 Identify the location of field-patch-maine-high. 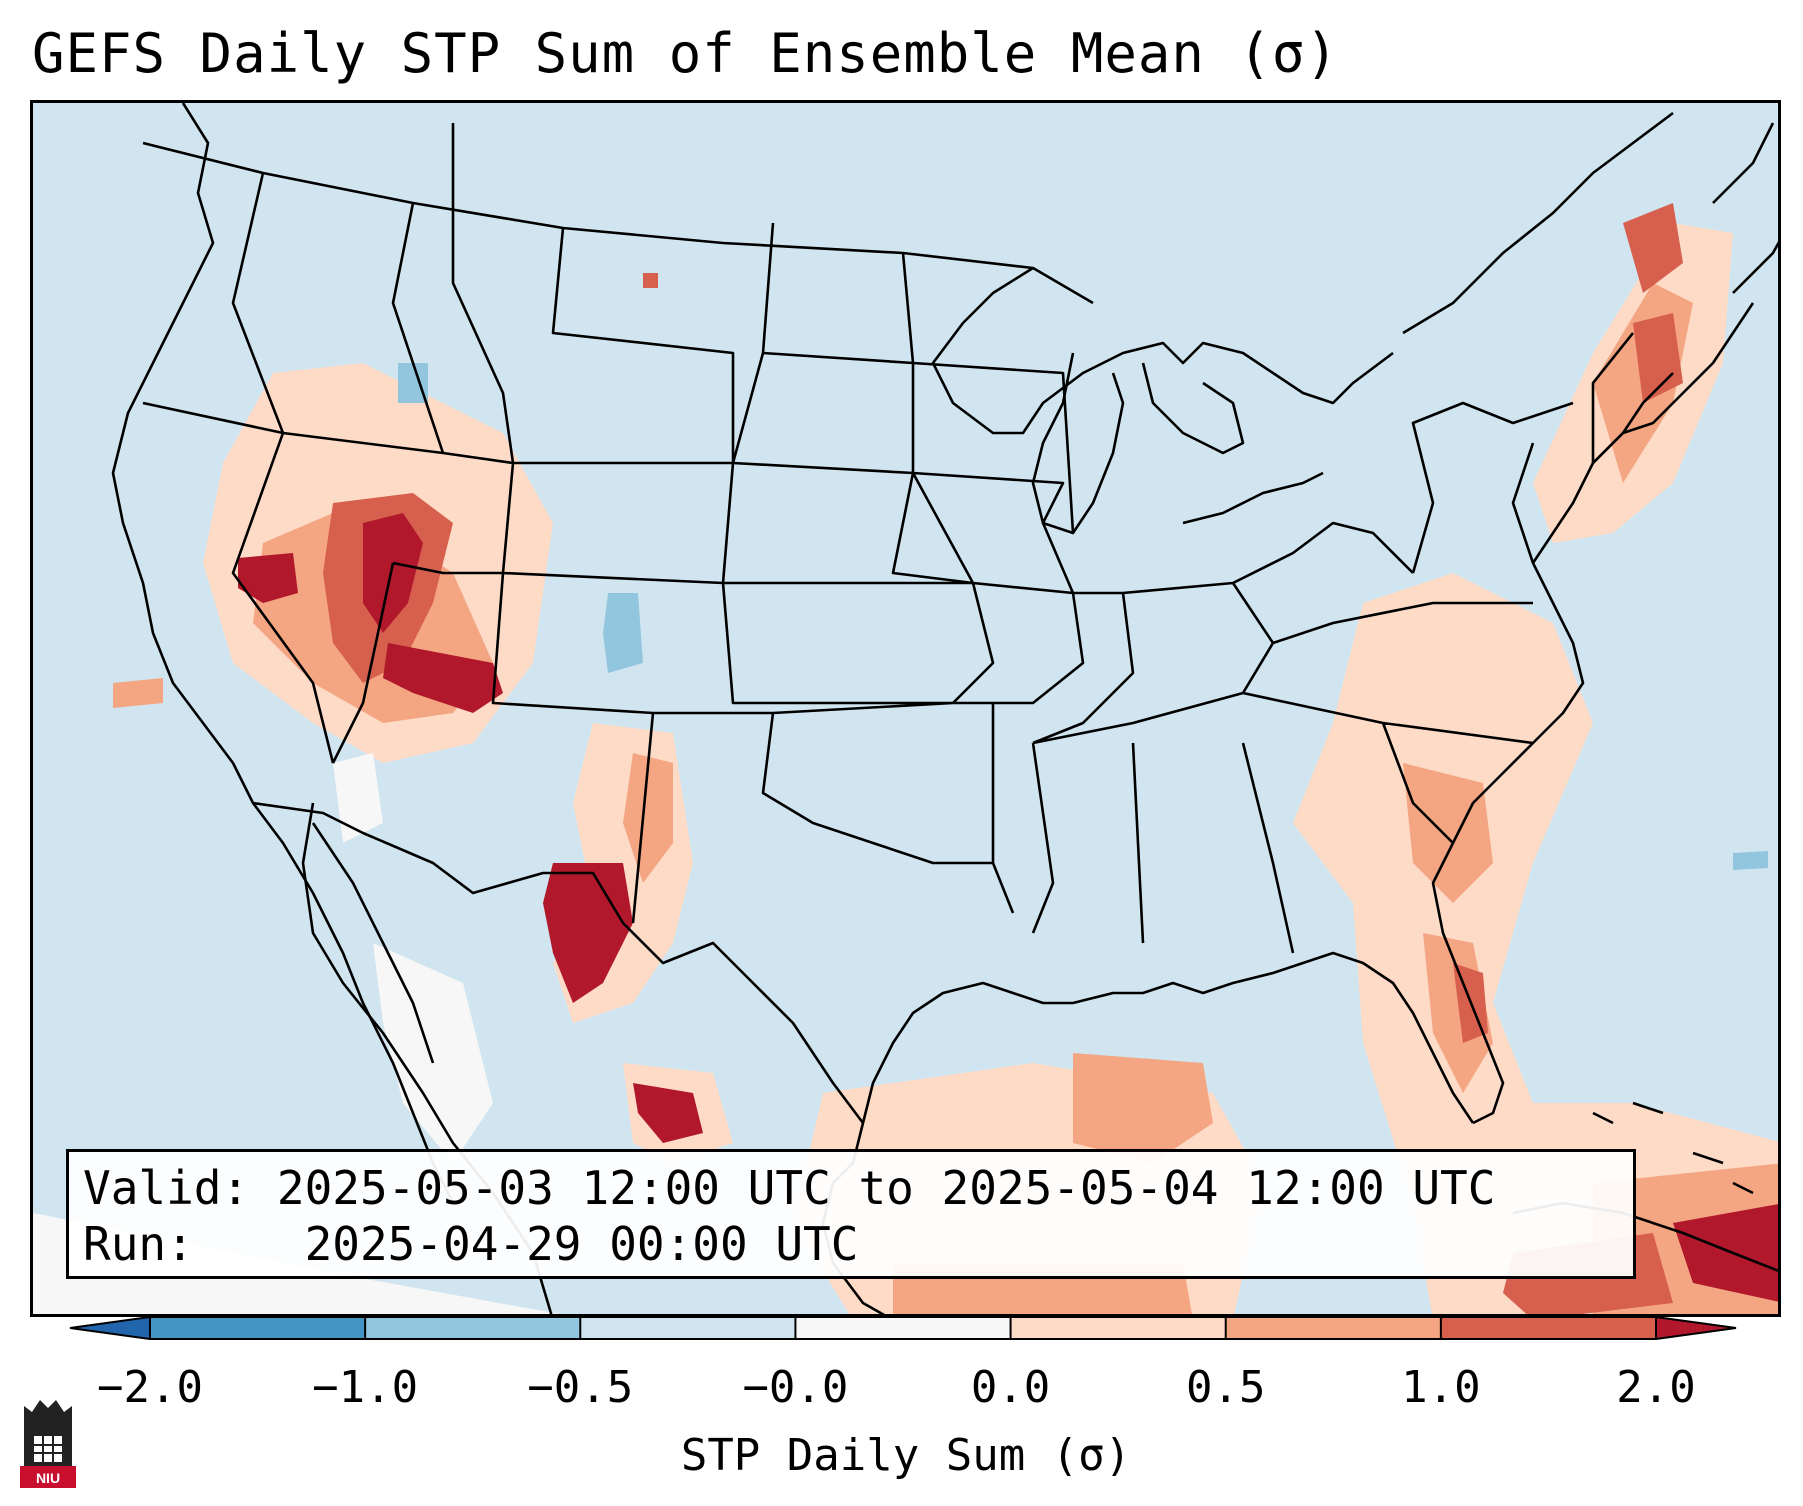
(1653, 248).